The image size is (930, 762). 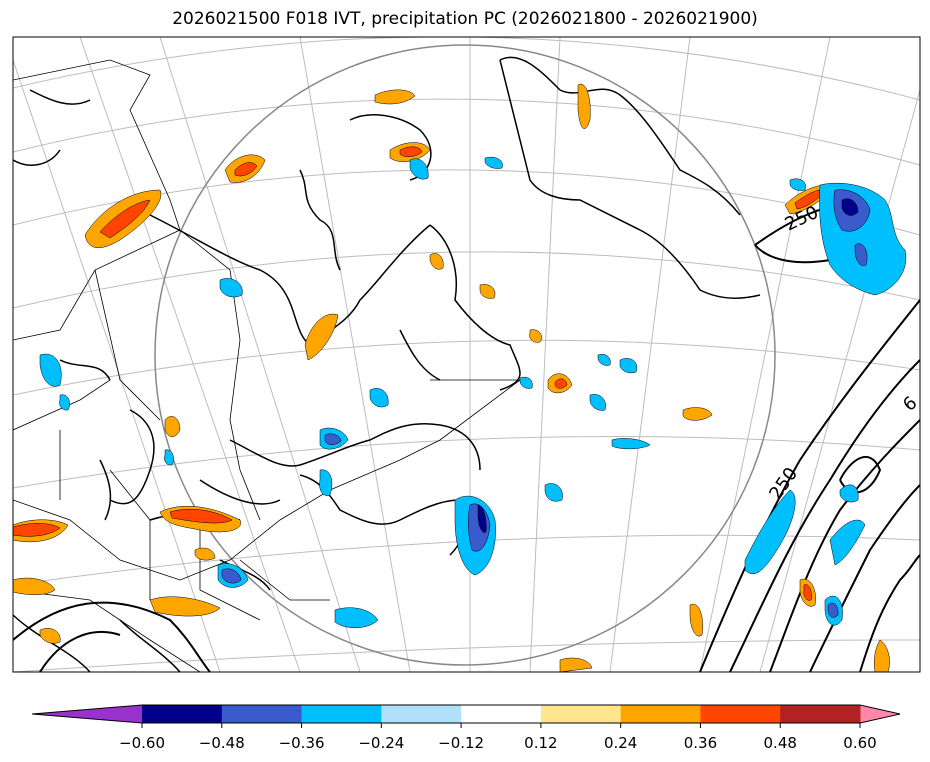 I want to click on colorbar-tick-label: −0.12, so click(x=461, y=743).